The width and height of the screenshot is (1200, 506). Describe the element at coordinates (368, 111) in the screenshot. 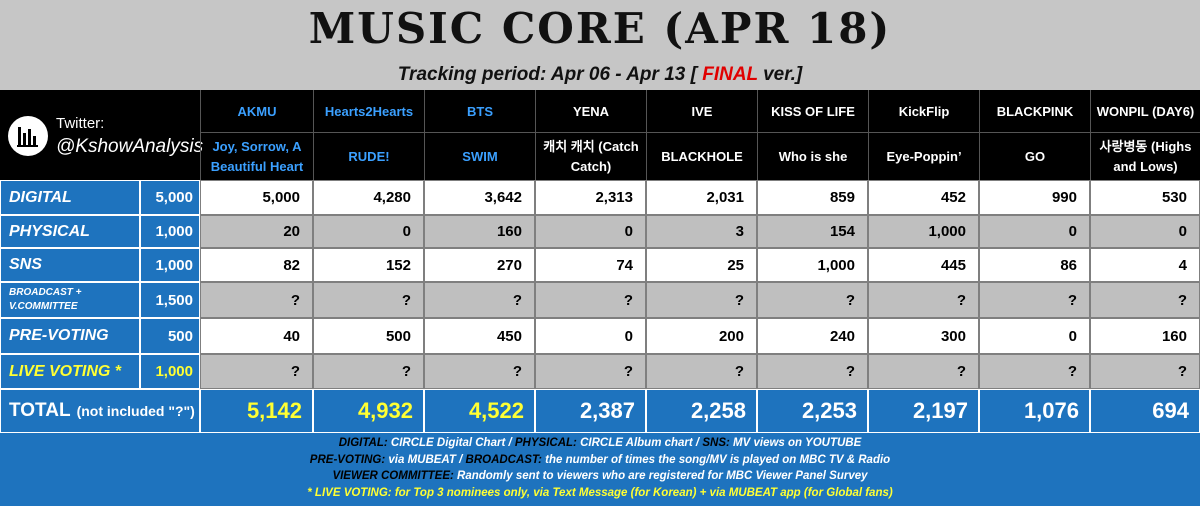

I see `artist-name: Hearts2Hearts` at that location.